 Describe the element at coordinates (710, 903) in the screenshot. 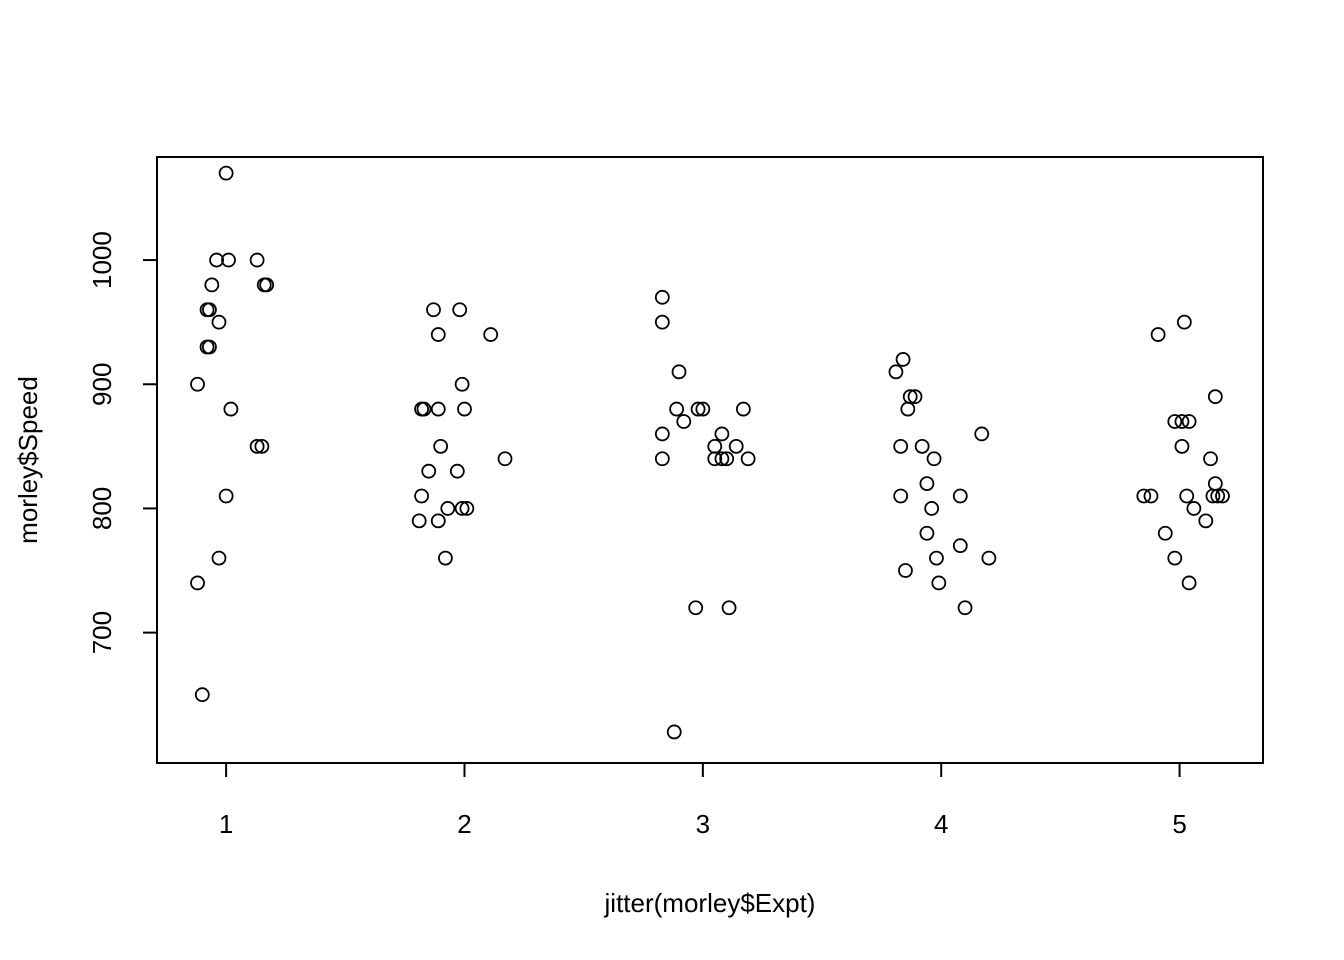

I see `x-axis-title: jitter(morley$Expt)` at that location.